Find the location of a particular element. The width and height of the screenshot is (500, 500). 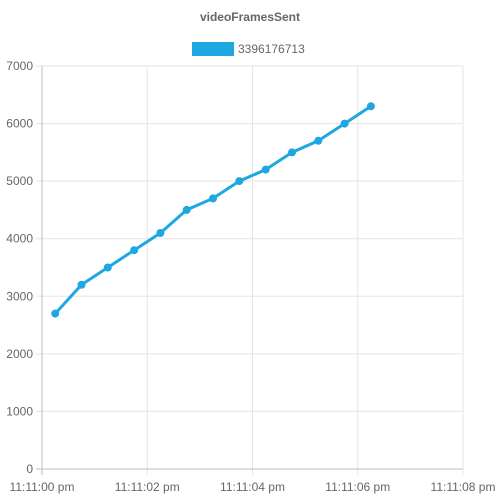

x-tick-label: 11:11:04 pm is located at coordinates (252, 487).